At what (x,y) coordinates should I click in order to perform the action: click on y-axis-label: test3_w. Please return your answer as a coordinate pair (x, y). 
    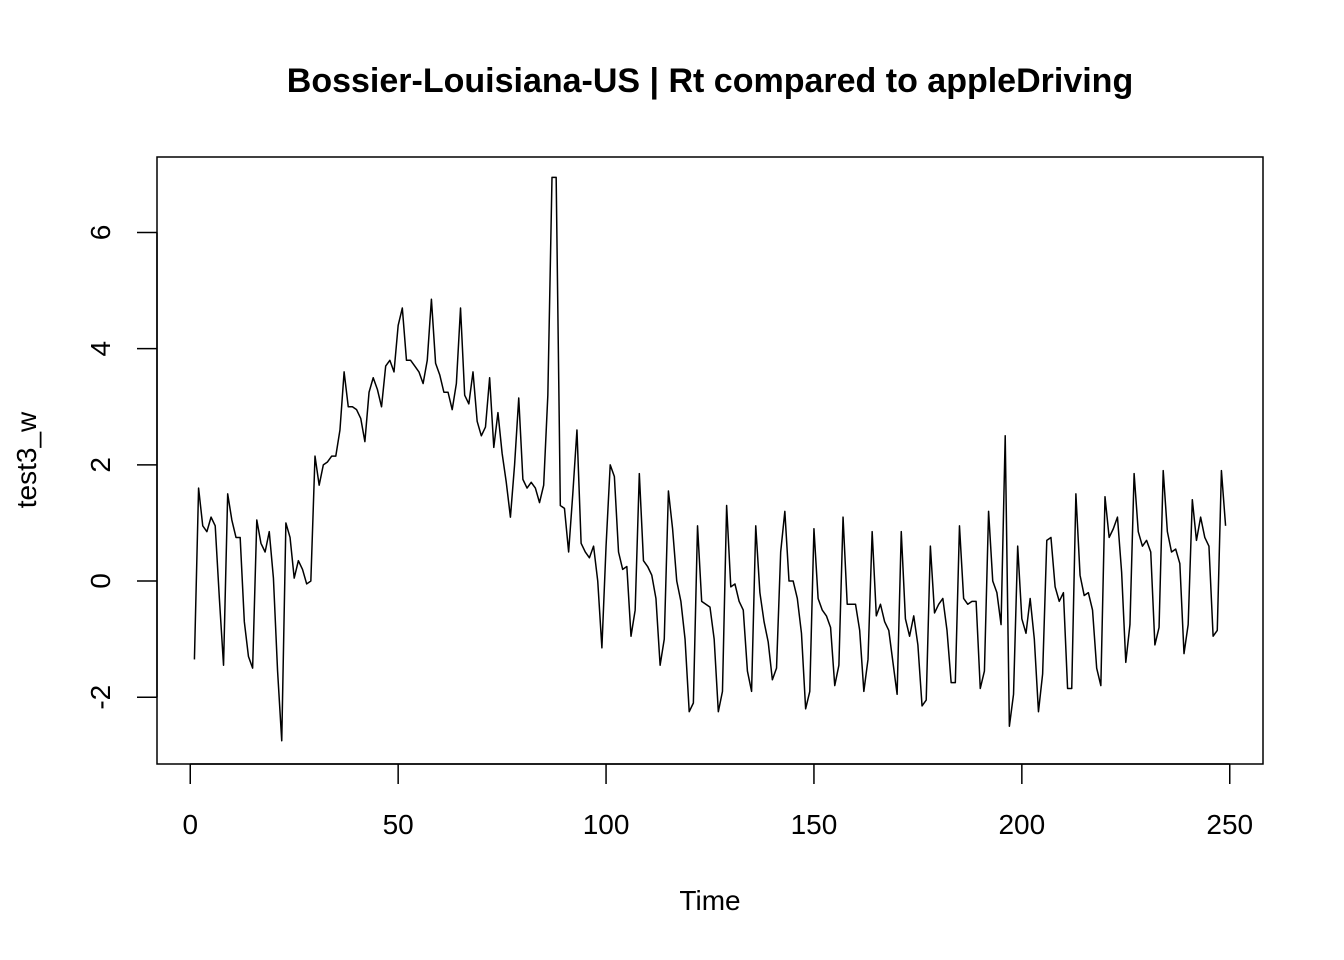
    Looking at the image, I should click on (26, 459).